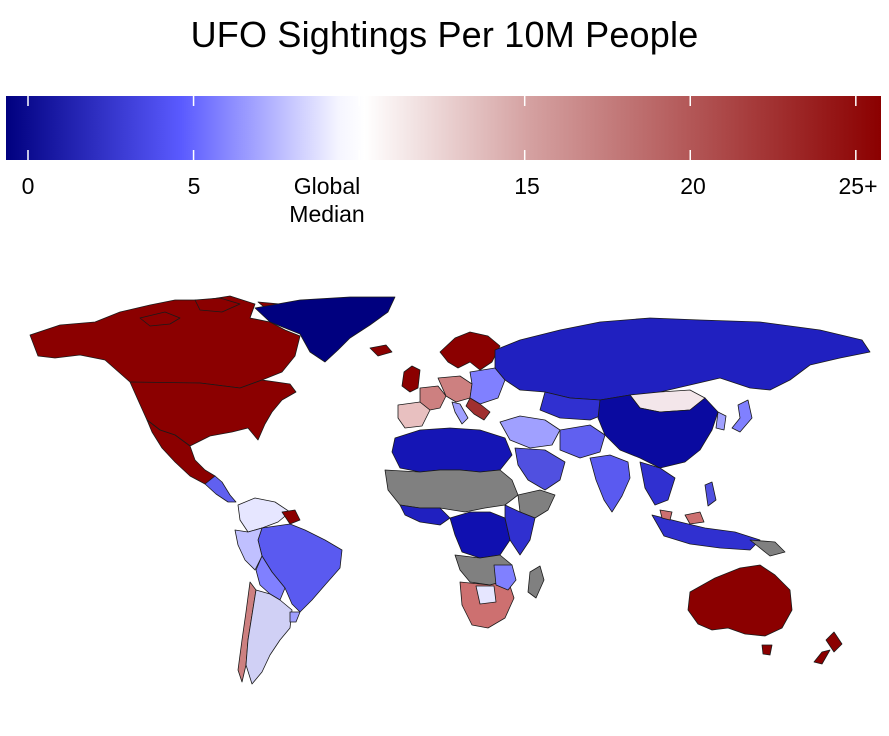 This screenshot has height=736, width=889. What do you see at coordinates (858, 186) in the screenshot?
I see `tick-label-25-plus: 25+` at bounding box center [858, 186].